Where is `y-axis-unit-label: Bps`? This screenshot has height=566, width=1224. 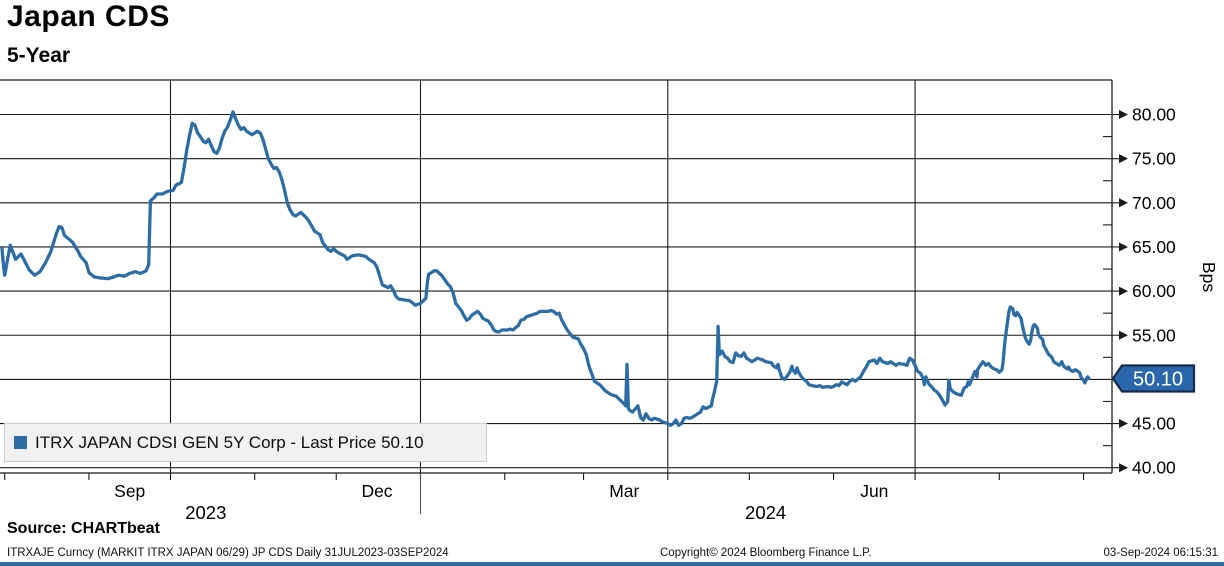 y-axis-unit-label: Bps is located at coordinates (1209, 277).